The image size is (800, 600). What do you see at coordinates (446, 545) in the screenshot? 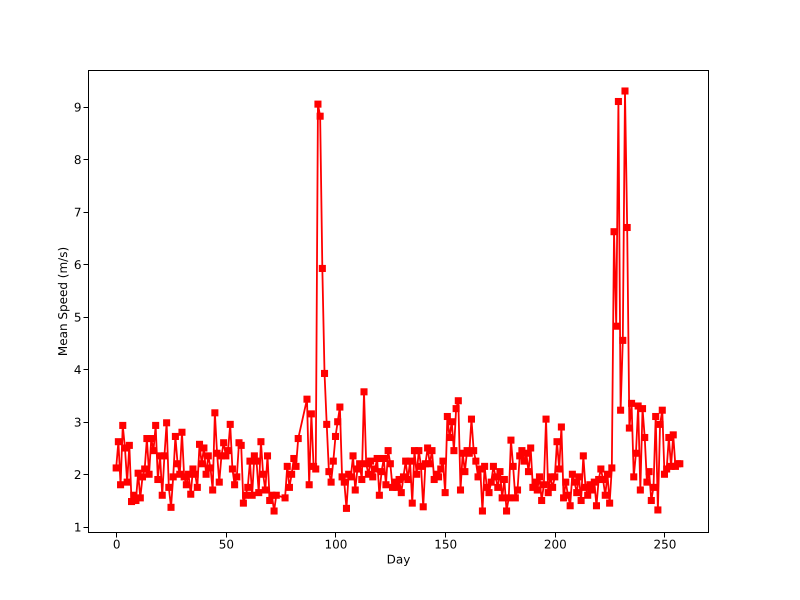
I see `x-tick-label: 150` at bounding box center [446, 545].